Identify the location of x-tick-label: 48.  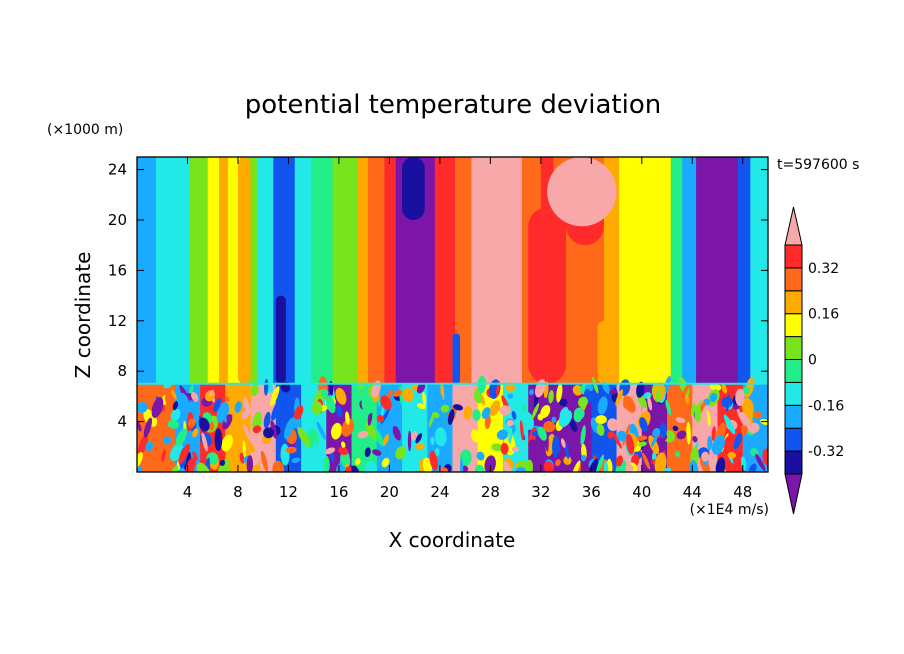
(742, 492).